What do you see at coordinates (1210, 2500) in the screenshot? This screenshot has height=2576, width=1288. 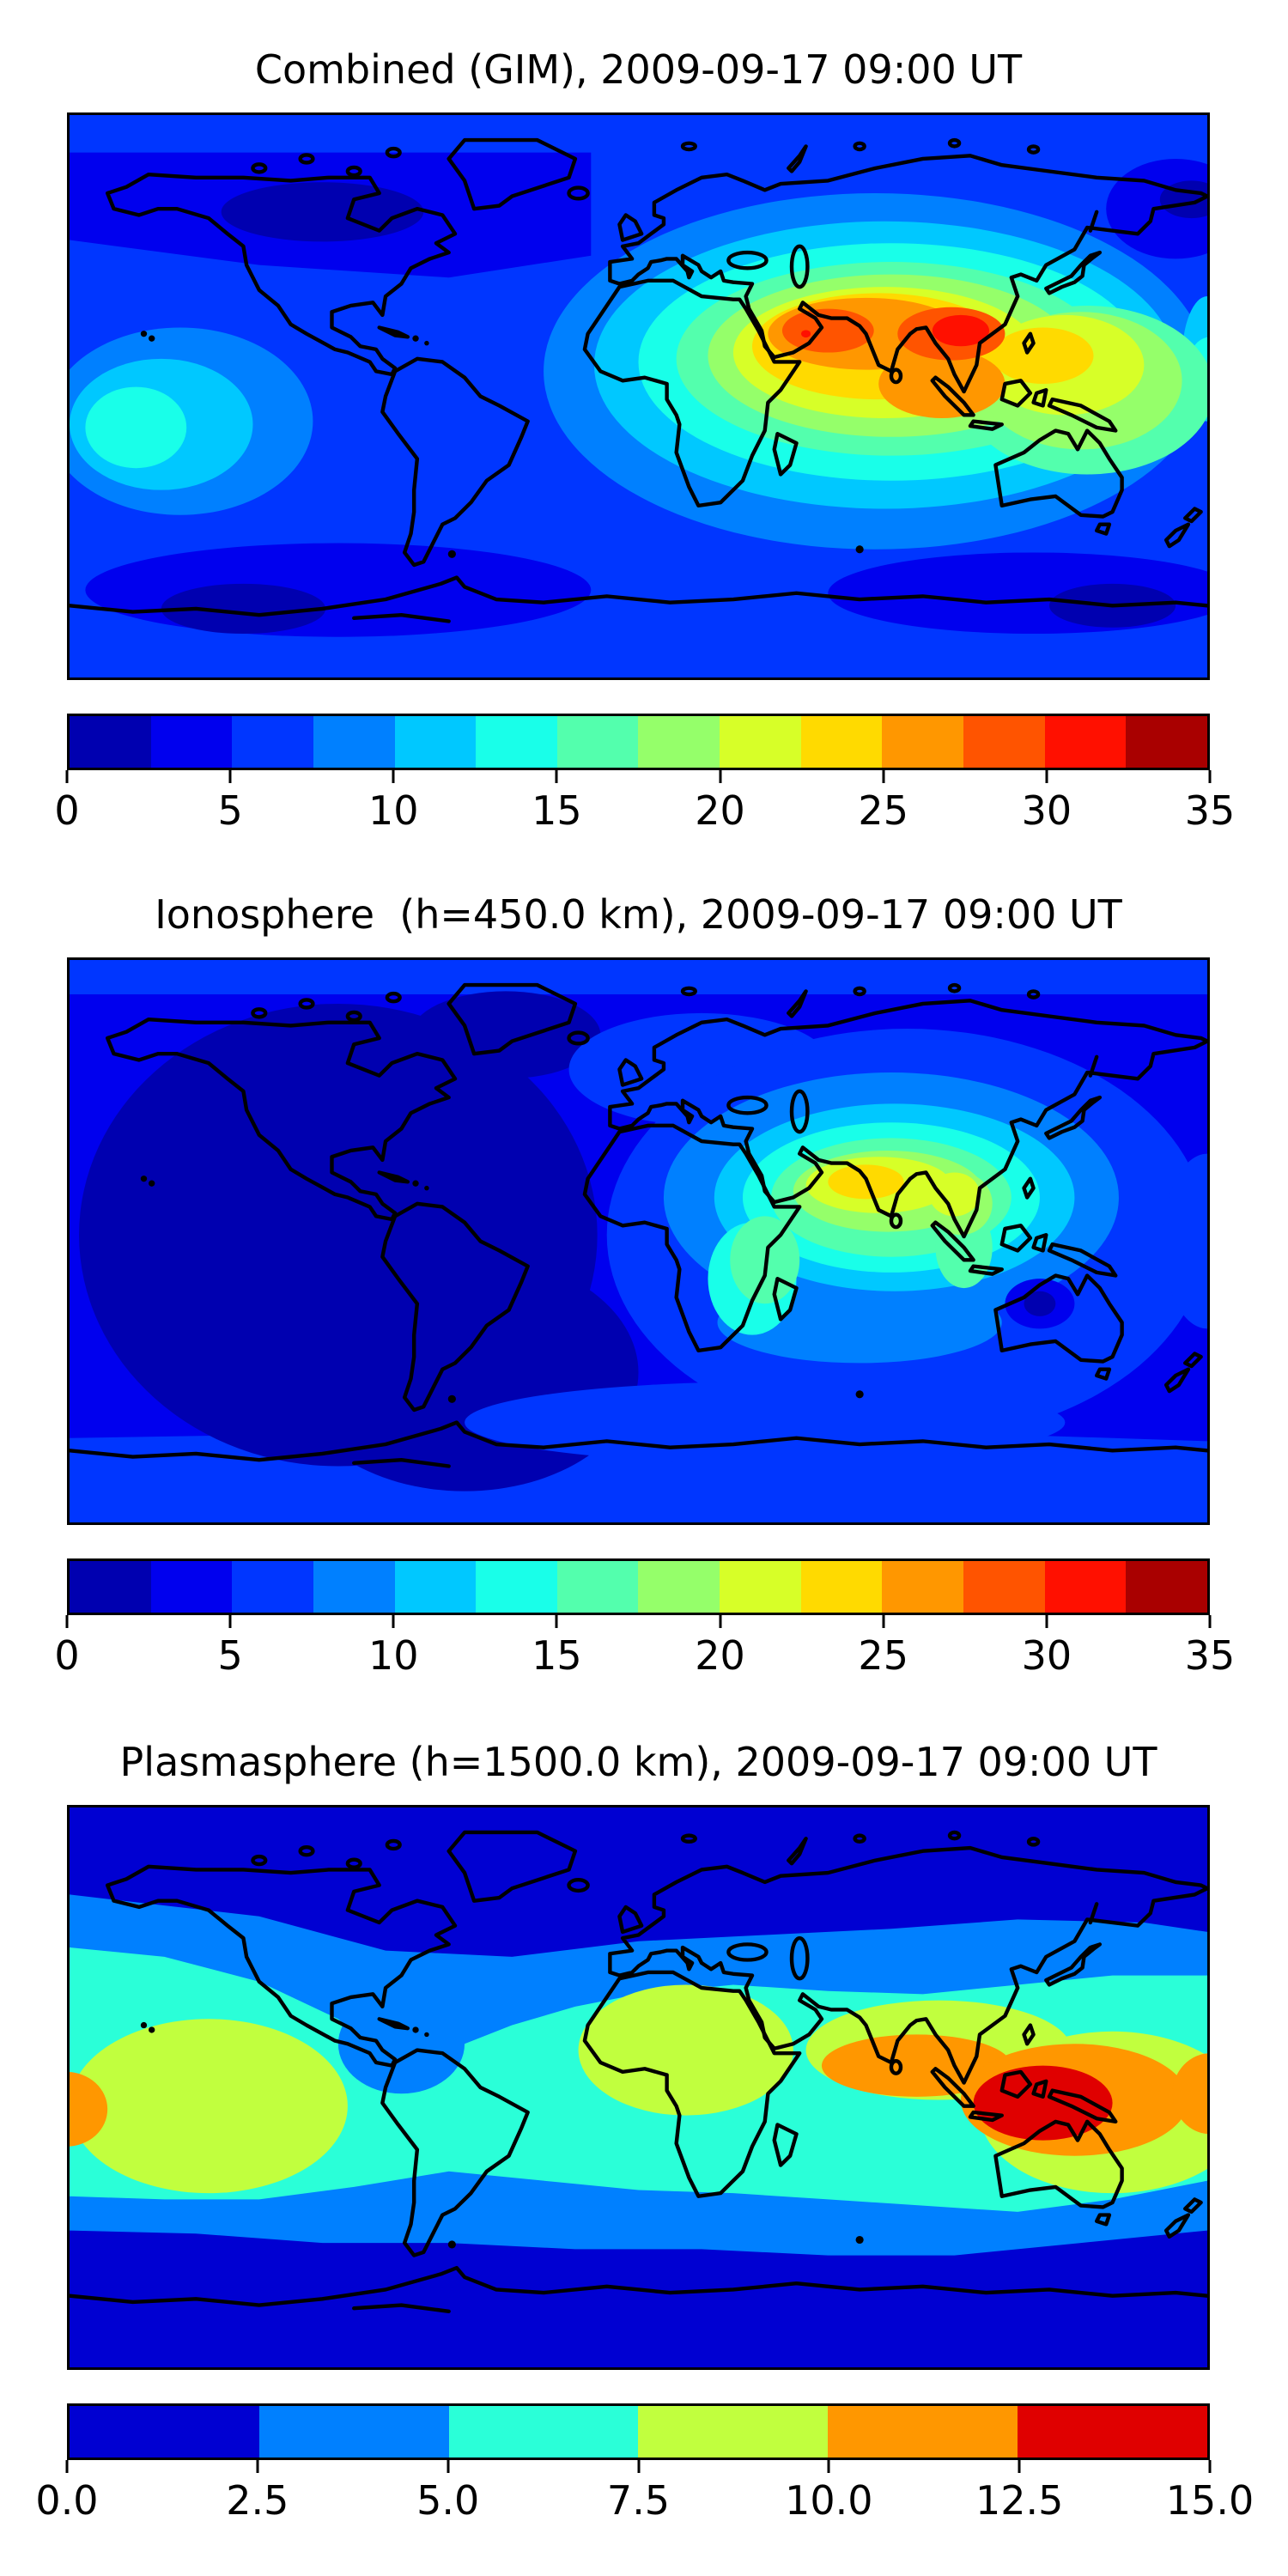 I see `colorbar-tick-label: 15.0` at bounding box center [1210, 2500].